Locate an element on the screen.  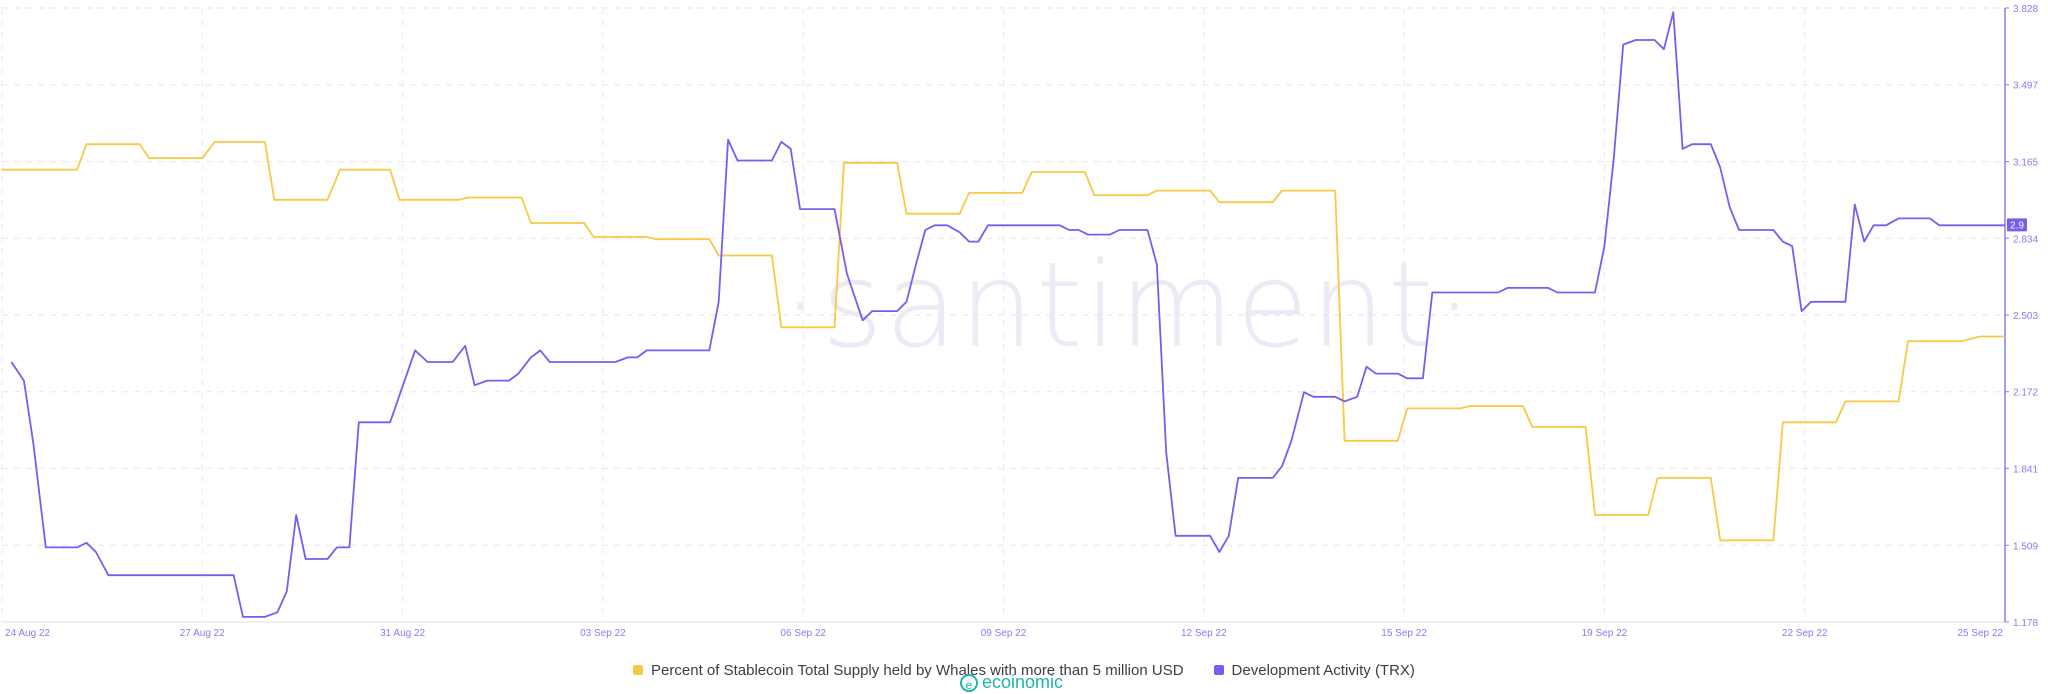
y-tick-label: 2.834 is located at coordinates (2025, 239).